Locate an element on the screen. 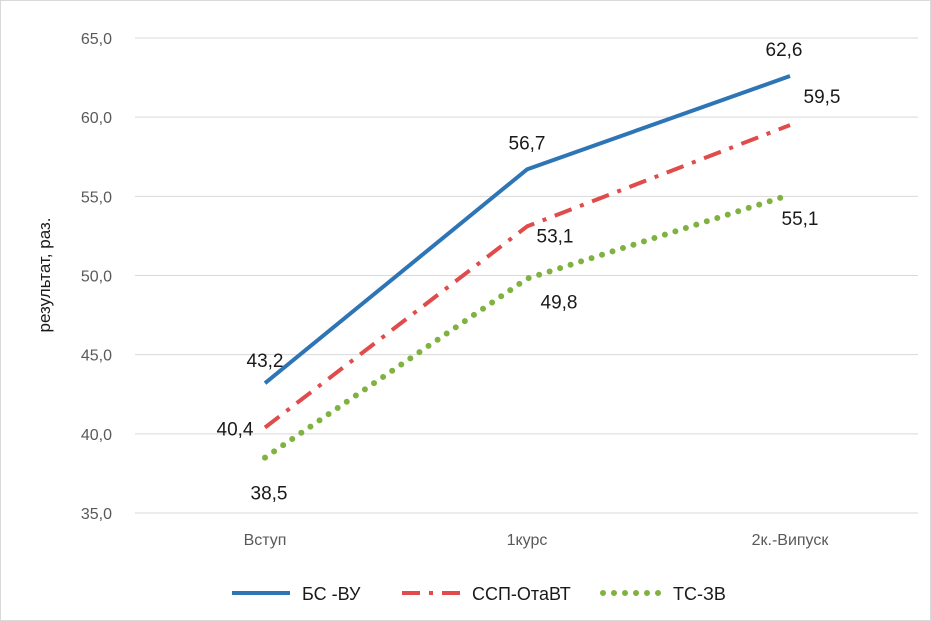 This screenshot has height=621, width=931. x-tick-label: 2к.-Випуск is located at coordinates (791, 540).